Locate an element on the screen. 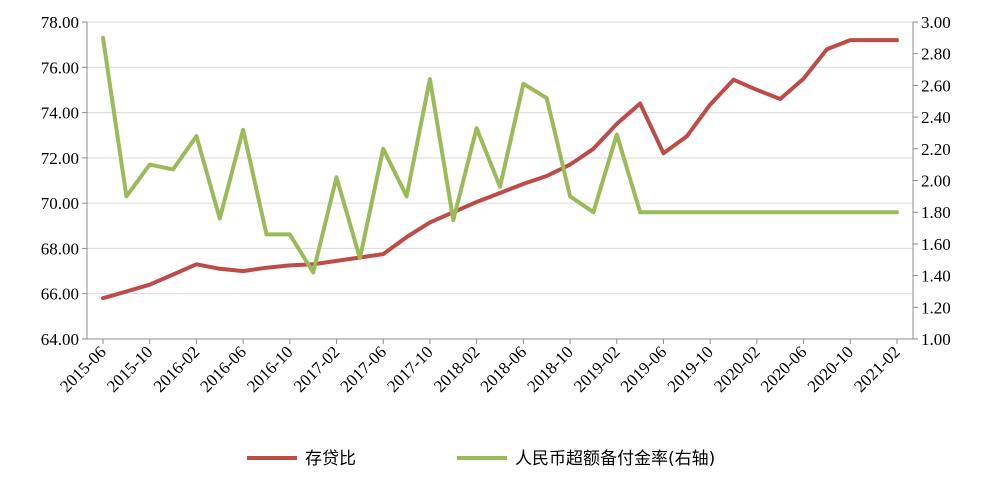 The width and height of the screenshot is (1000, 481). x-tick-label: 2018-06 is located at coordinates (504, 369).